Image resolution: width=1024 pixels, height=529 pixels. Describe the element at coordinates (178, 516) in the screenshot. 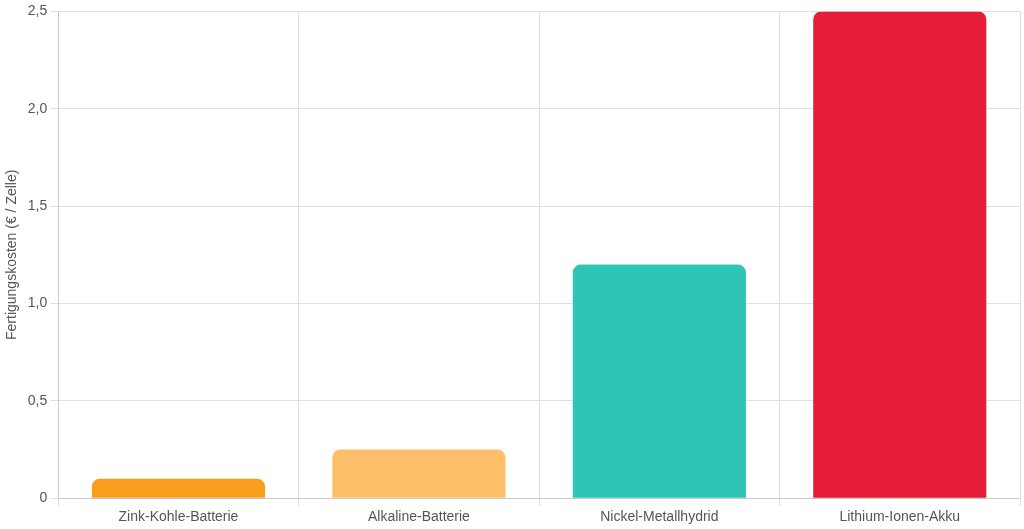

I see `x-tick-label: Zink-Kohle-Batterie` at that location.